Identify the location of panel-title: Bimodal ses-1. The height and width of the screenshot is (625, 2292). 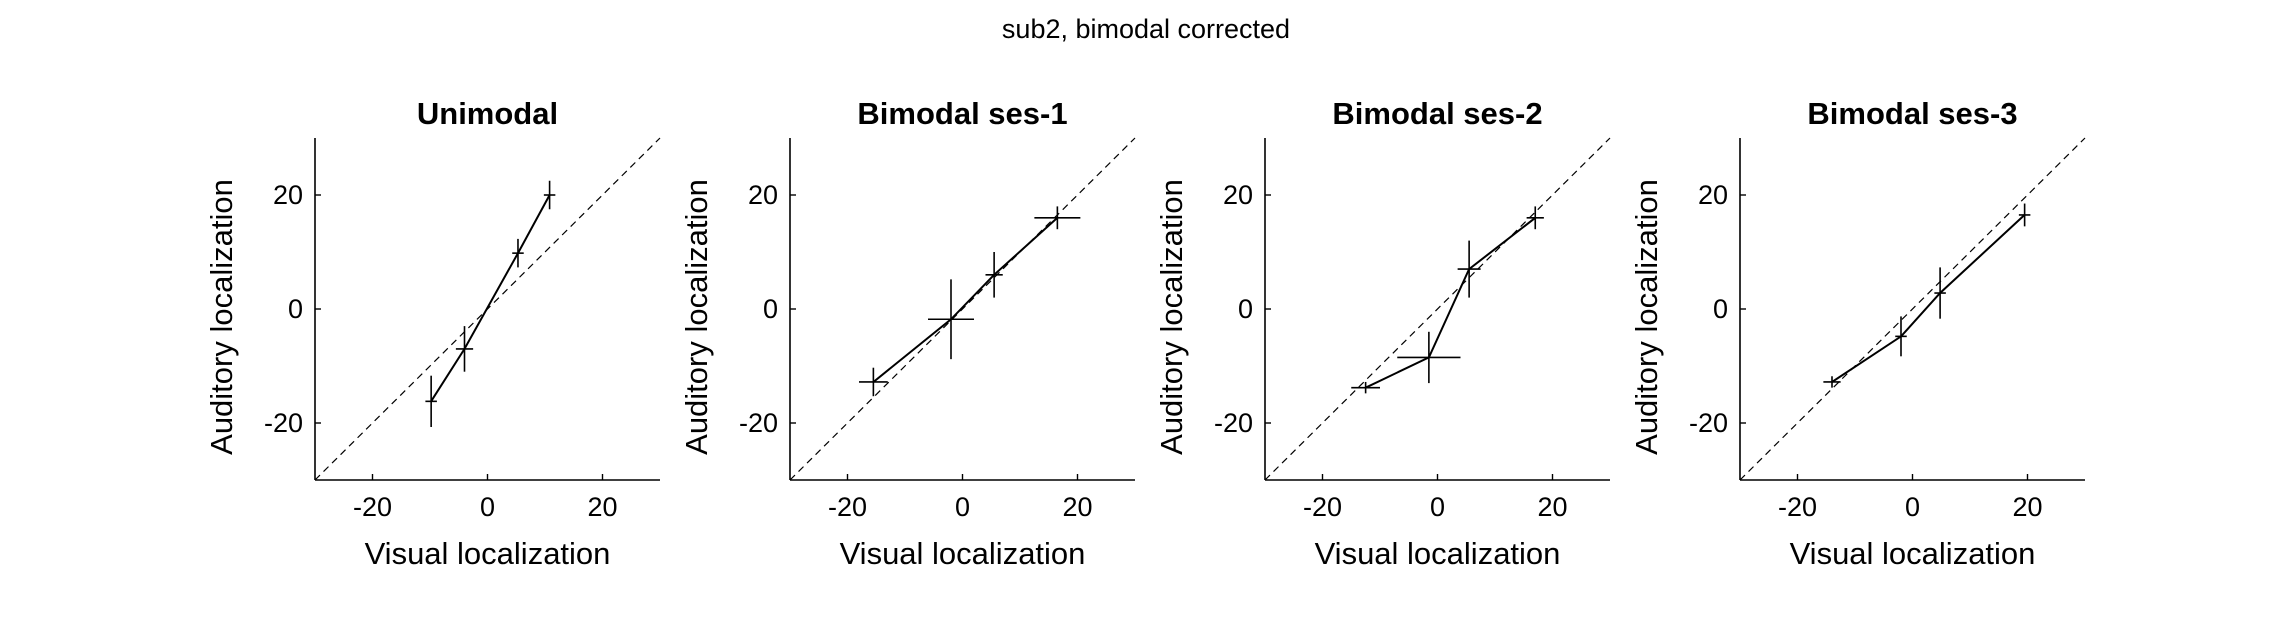
(962, 113).